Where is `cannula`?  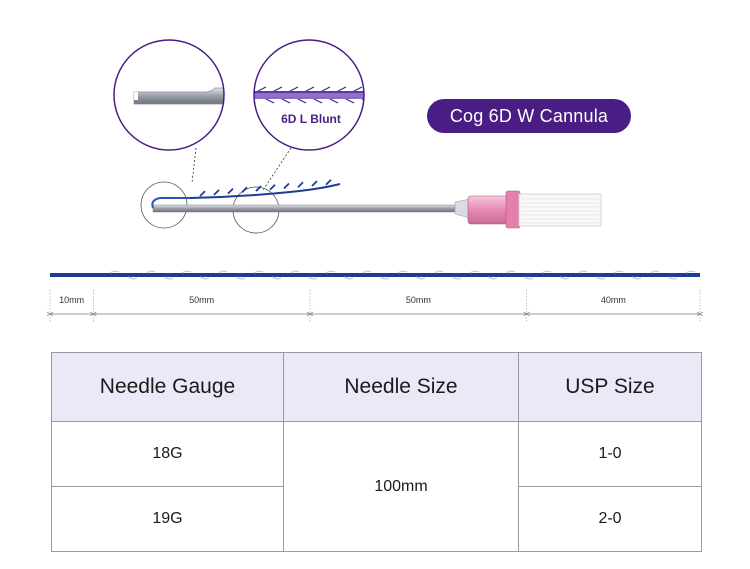 cannula is located at coordinates (376, 204).